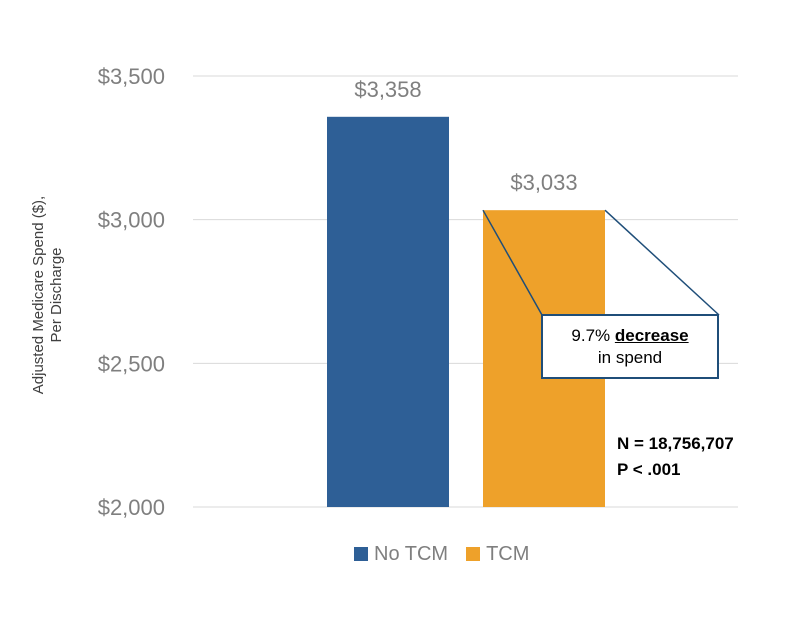  What do you see at coordinates (388, 311) in the screenshot?
I see `bar-no-tcm` at bounding box center [388, 311].